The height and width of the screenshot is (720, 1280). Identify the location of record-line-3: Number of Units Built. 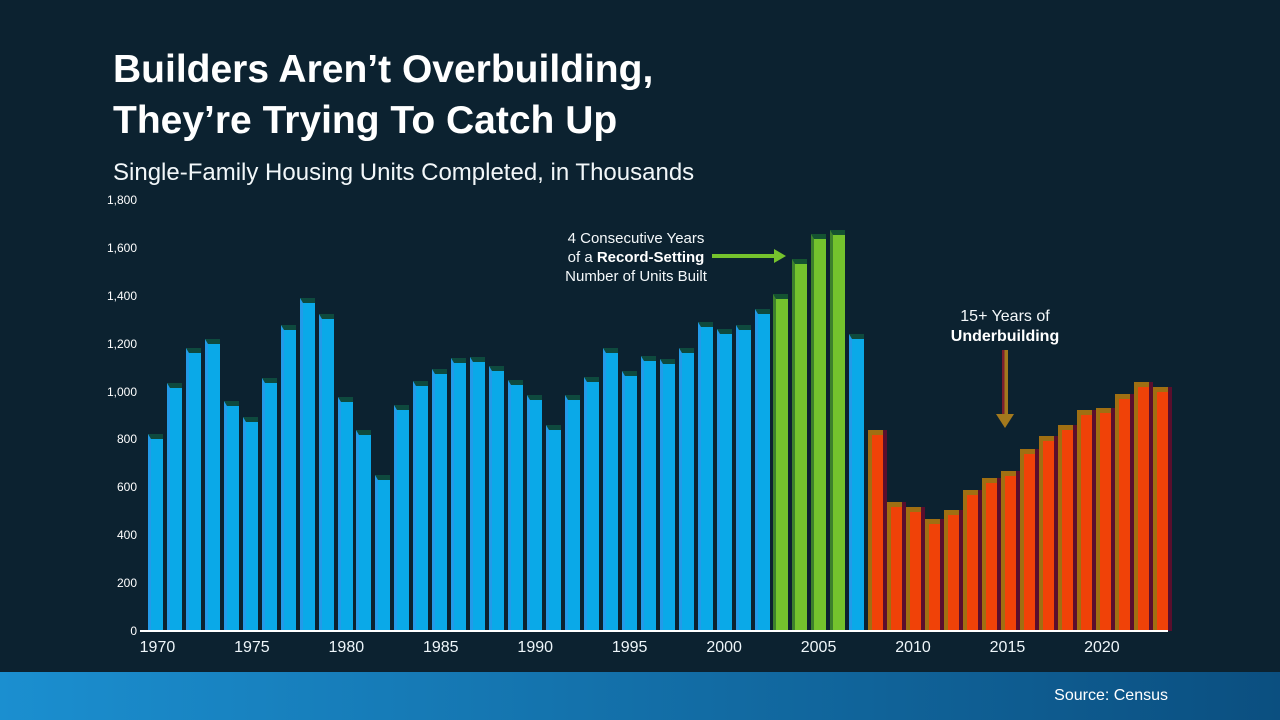
(636, 276).